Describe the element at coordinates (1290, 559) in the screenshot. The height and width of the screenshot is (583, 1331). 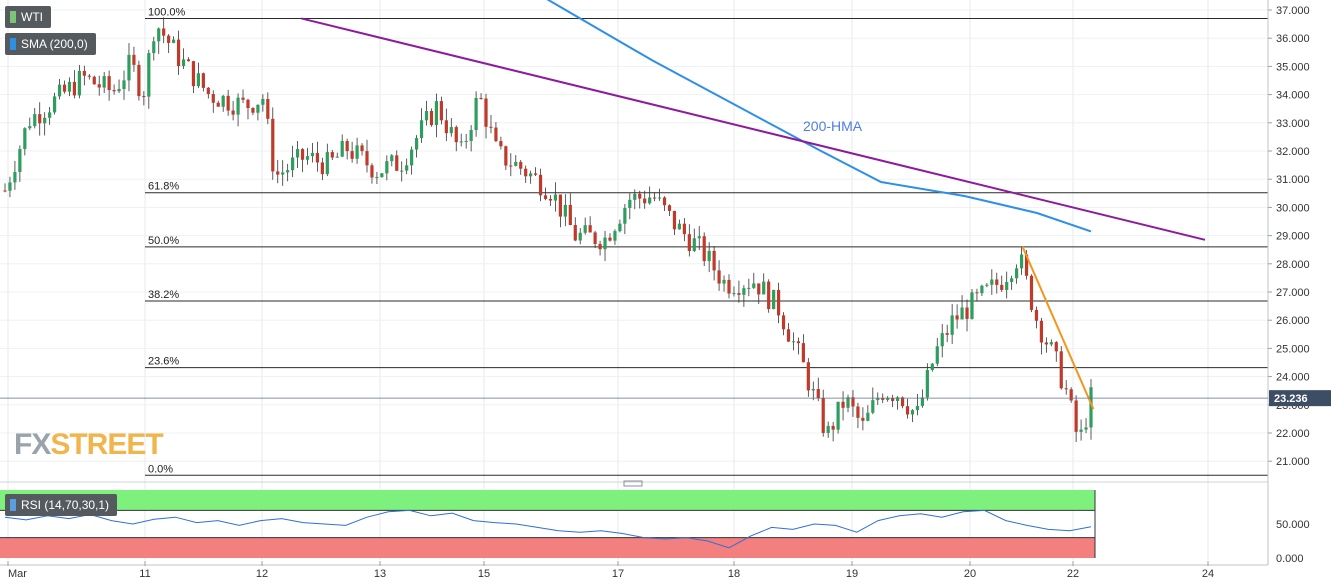
I see `rsi-level-label: 0.000` at that location.